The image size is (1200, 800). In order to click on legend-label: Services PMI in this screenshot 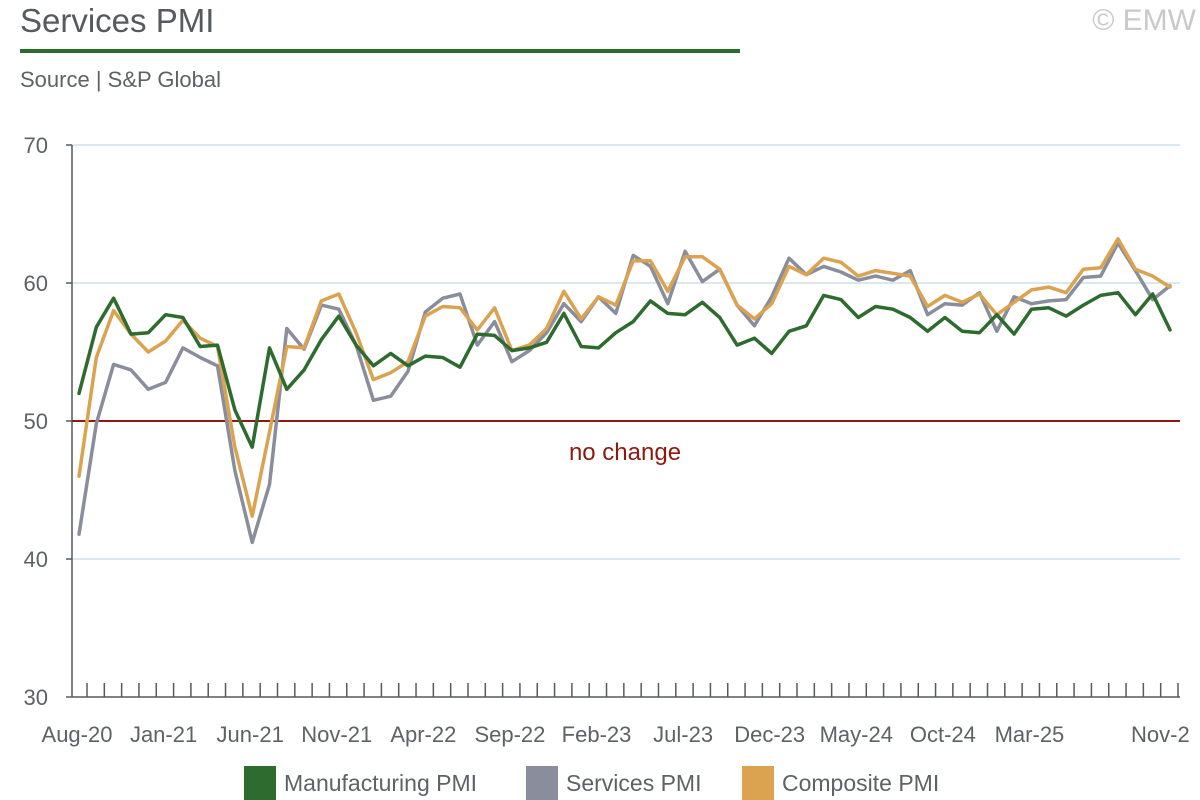, I will do `click(634, 782)`.